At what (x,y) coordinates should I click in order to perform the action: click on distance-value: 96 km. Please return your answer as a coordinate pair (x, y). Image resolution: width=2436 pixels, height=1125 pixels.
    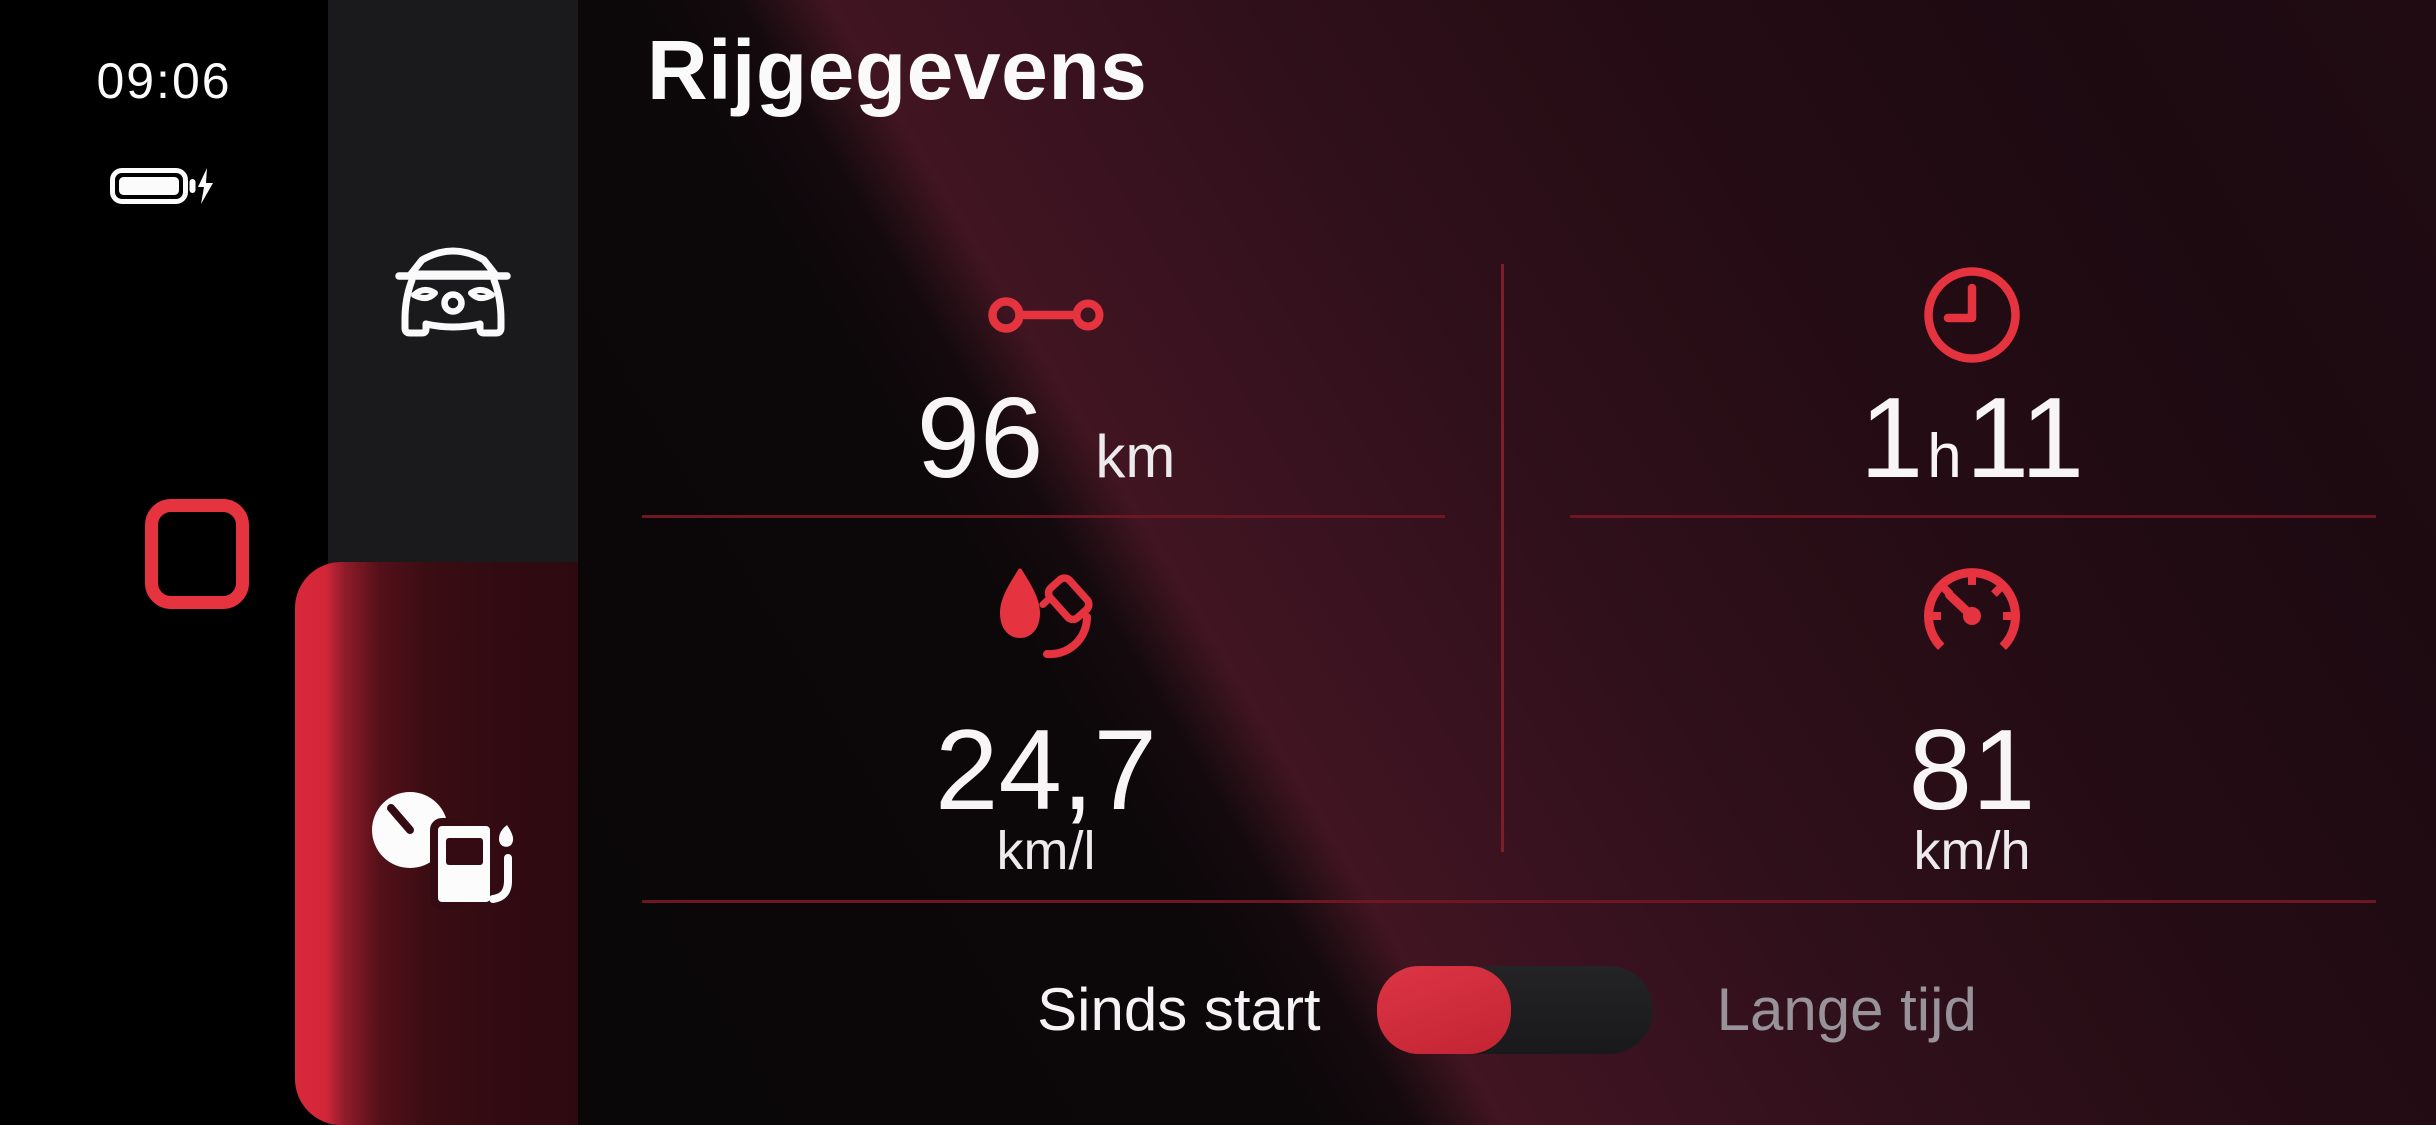
    Looking at the image, I should click on (1046, 439).